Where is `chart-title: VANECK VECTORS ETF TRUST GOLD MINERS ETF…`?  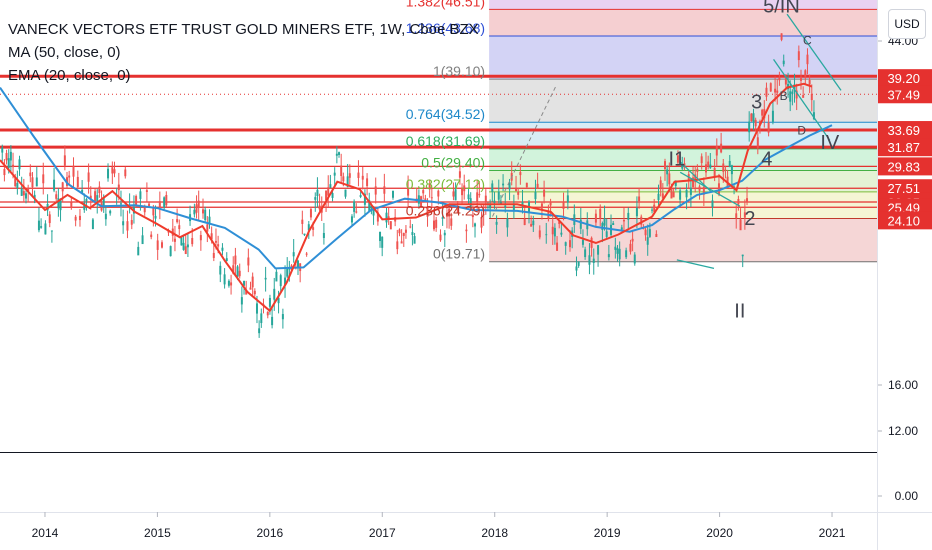 chart-title: VANECK VECTORS ETF TRUST GOLD MINERS ETF… is located at coordinates (243, 29).